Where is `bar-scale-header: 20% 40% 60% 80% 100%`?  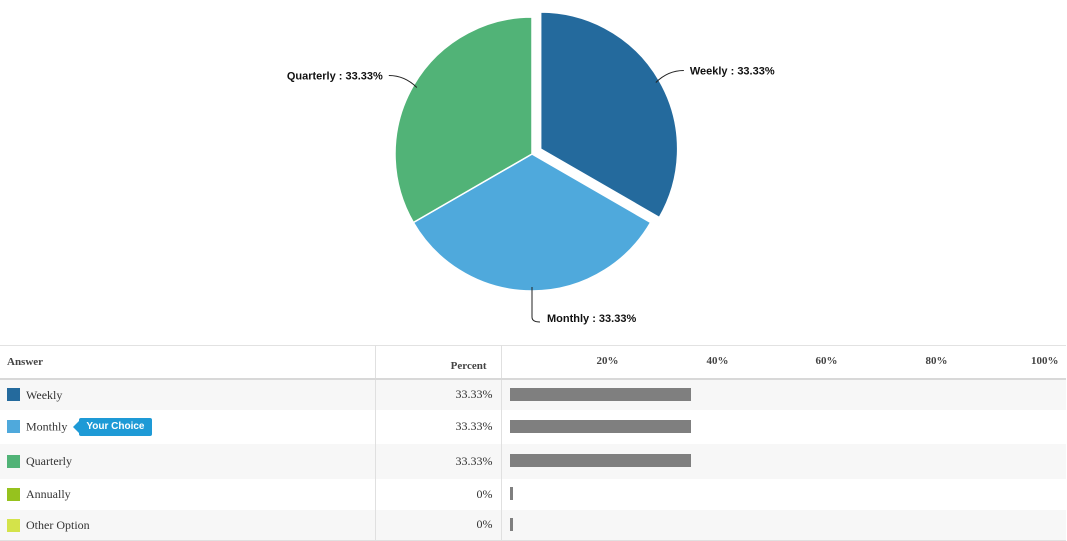
bar-scale-header: 20% 40% 60% 80% 100% is located at coordinates (783, 362).